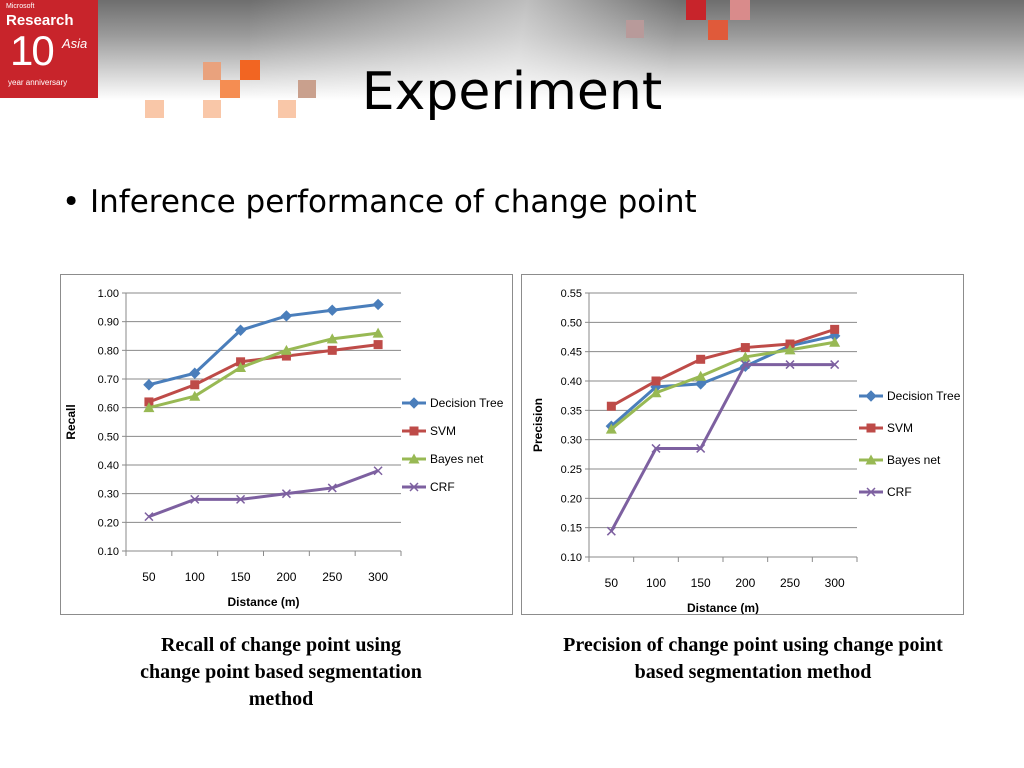 This screenshot has width=1024, height=768. What do you see at coordinates (571, 411) in the screenshot?
I see `y-tick-label: 0.35` at bounding box center [571, 411].